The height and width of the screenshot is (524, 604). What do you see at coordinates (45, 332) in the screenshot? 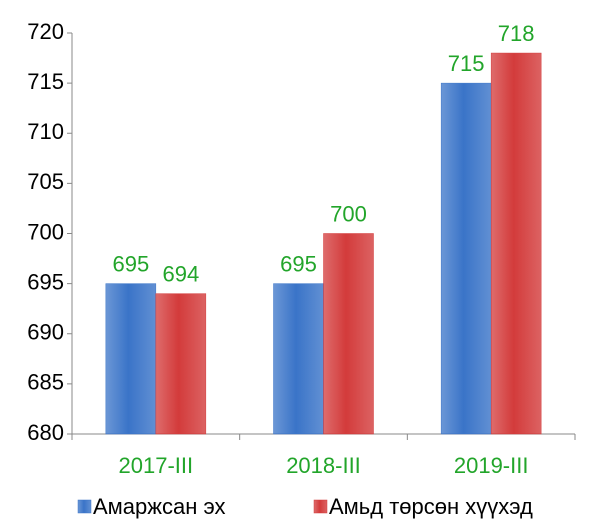
I see `y-tick-label: 690` at bounding box center [45, 332].